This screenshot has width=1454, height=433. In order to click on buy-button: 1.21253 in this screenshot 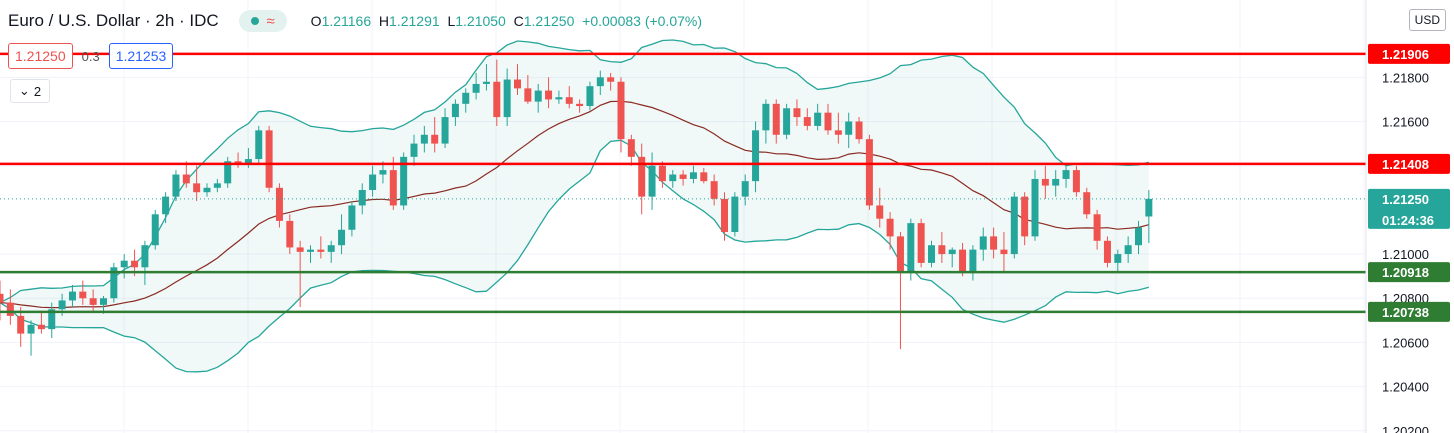, I will do `click(141, 56)`.